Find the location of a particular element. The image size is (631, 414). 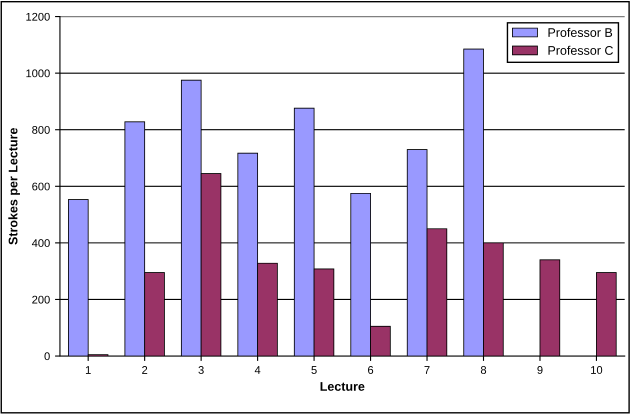

y-tick-label: 400 is located at coordinates (41, 243).